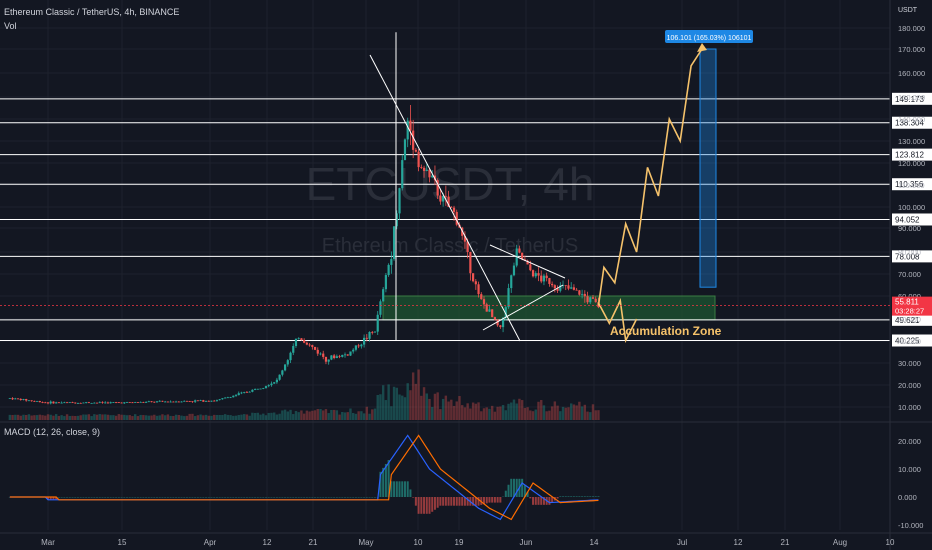  Describe the element at coordinates (709, 36) in the screenshot. I see `target-label: 106.101 (165.03%) 106101` at that location.